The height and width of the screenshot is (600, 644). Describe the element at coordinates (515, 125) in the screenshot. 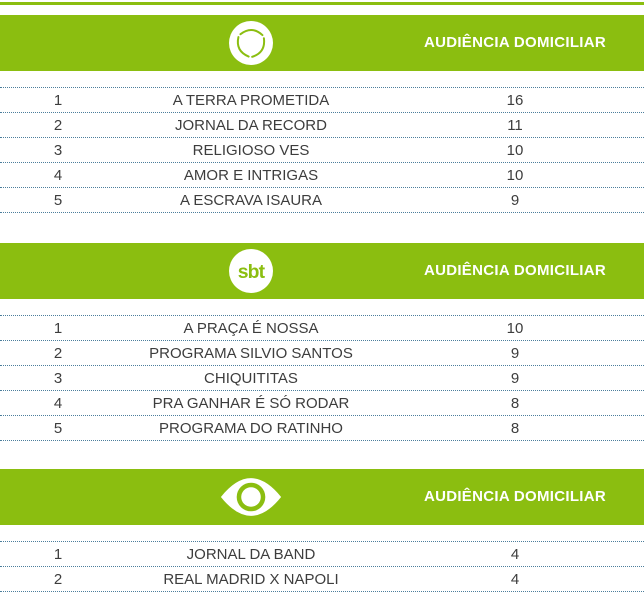

I see `audience-cell: 11` at that location.